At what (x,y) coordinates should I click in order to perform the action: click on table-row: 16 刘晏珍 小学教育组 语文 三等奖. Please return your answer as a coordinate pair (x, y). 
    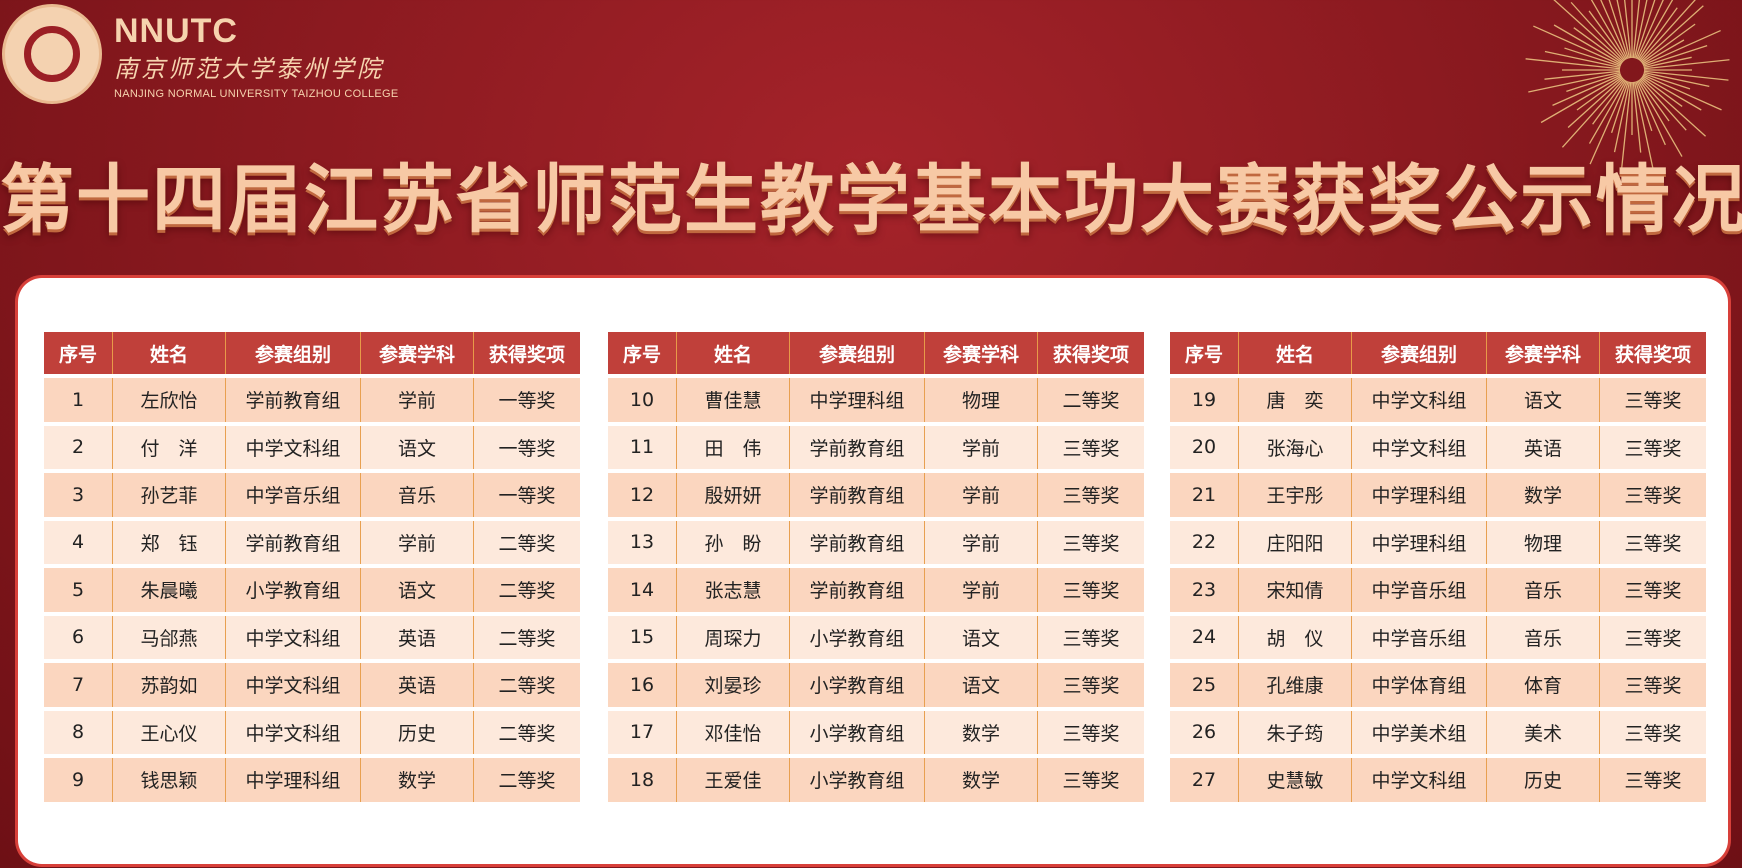
    Looking at the image, I should click on (876, 685).